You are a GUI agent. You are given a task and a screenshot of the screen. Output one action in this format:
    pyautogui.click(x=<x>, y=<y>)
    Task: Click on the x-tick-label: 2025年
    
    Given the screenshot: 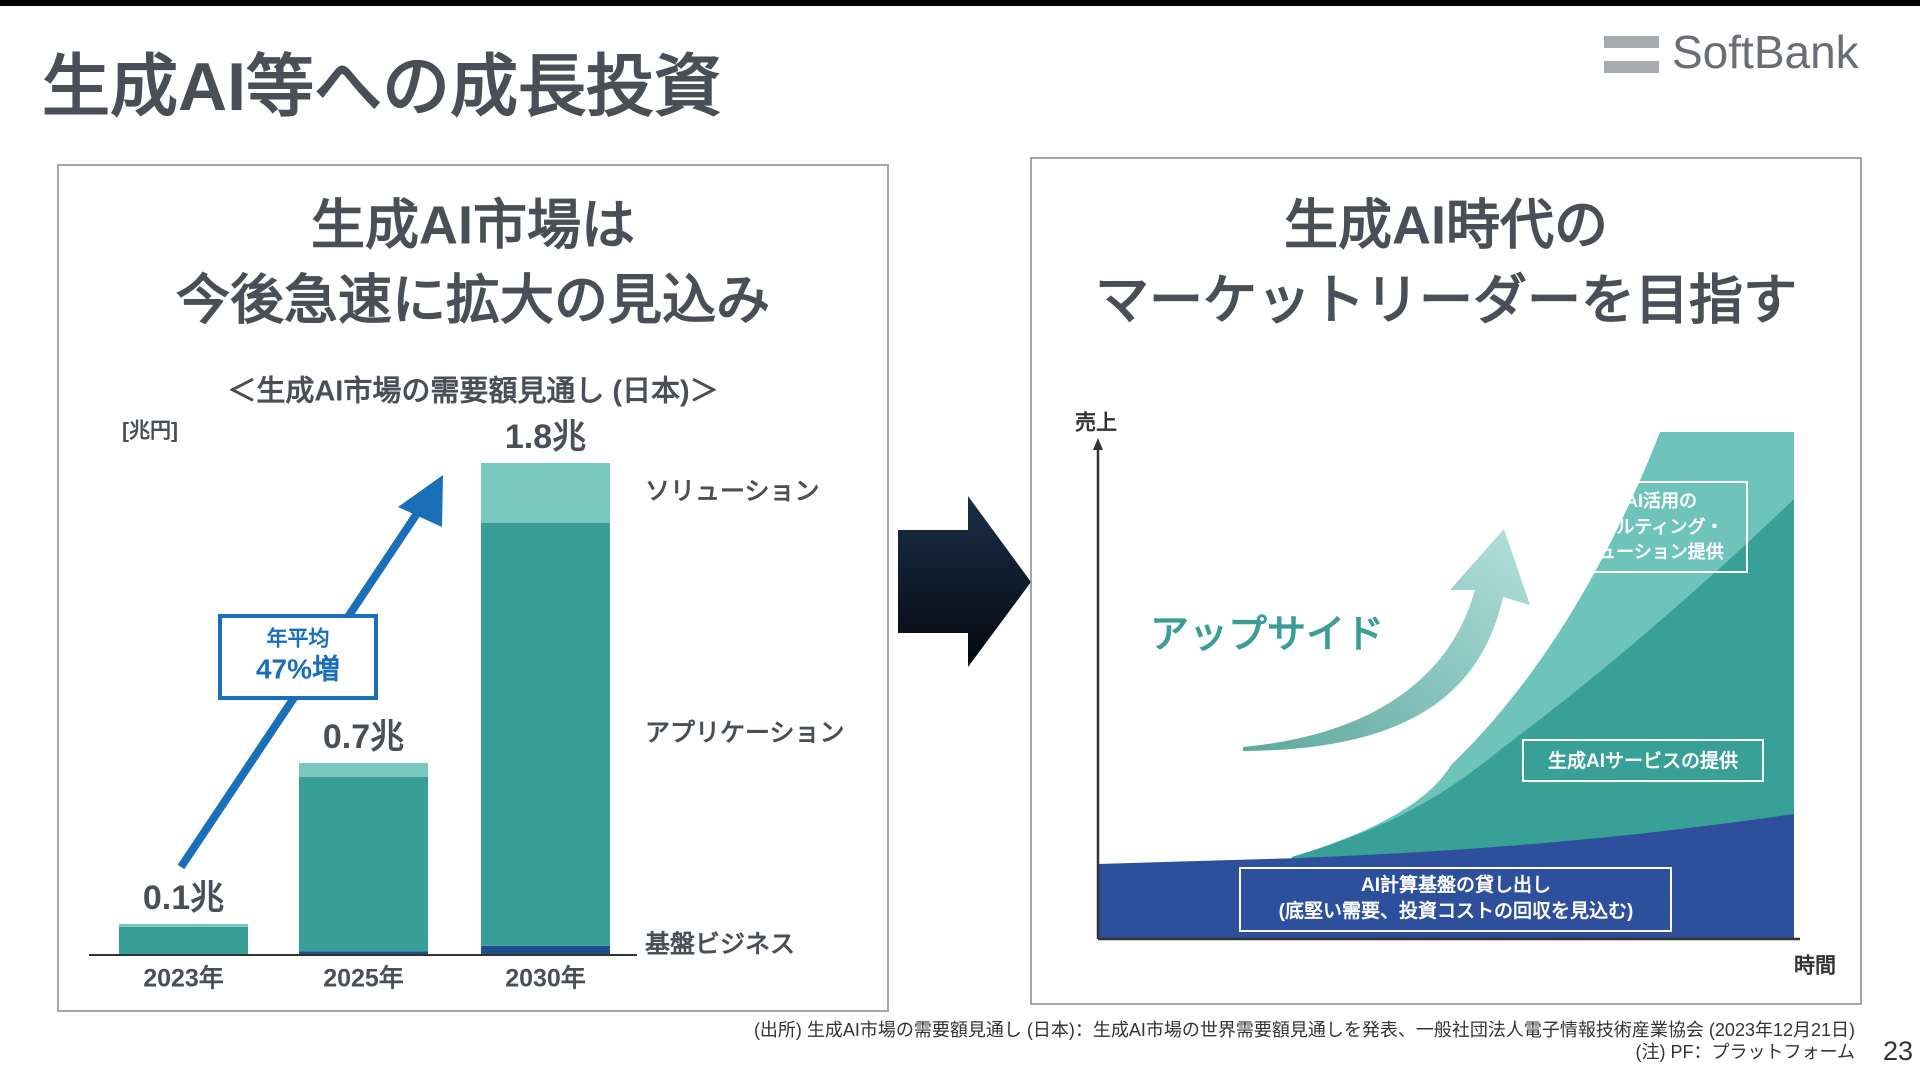 What is the action you would take?
    pyautogui.click(x=363, y=978)
    